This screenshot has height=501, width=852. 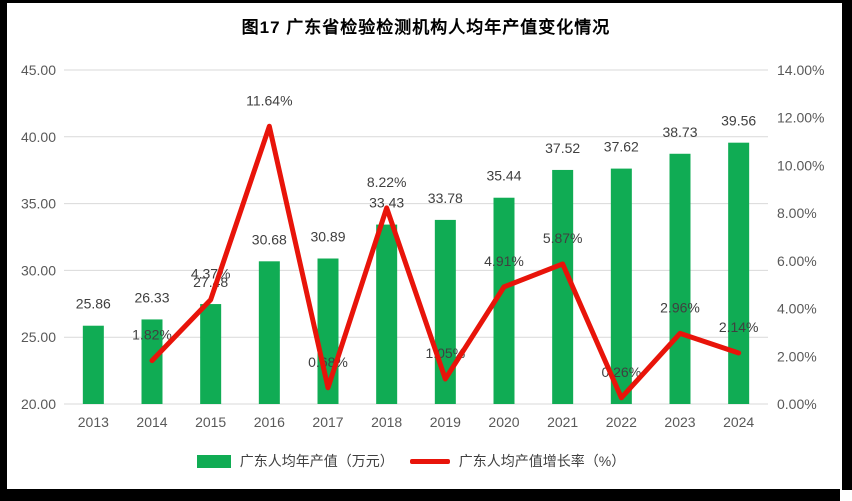 What do you see at coordinates (679, 422) in the screenshot?
I see `x-axis-label: 2023` at bounding box center [679, 422].